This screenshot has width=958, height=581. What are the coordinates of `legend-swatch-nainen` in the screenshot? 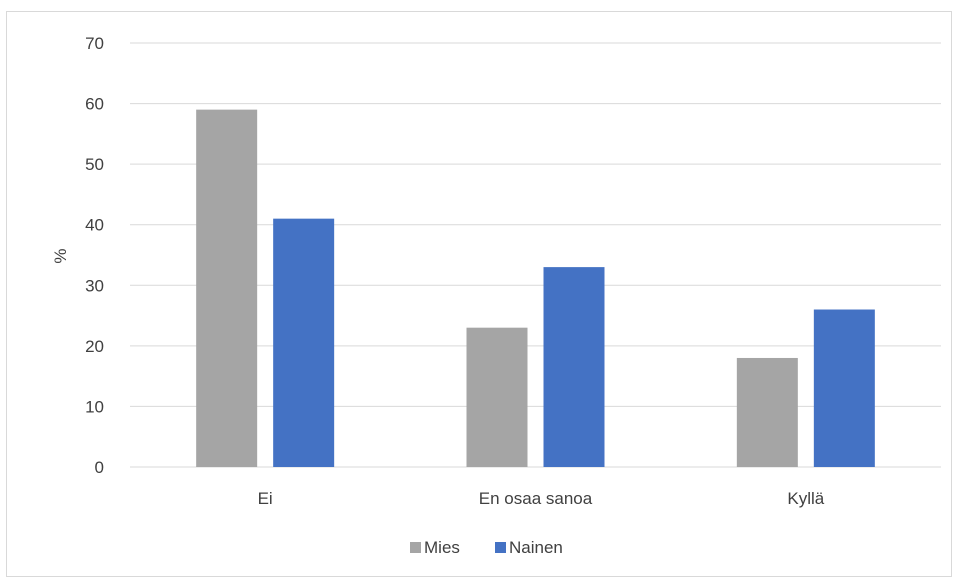 It's located at (500, 547).